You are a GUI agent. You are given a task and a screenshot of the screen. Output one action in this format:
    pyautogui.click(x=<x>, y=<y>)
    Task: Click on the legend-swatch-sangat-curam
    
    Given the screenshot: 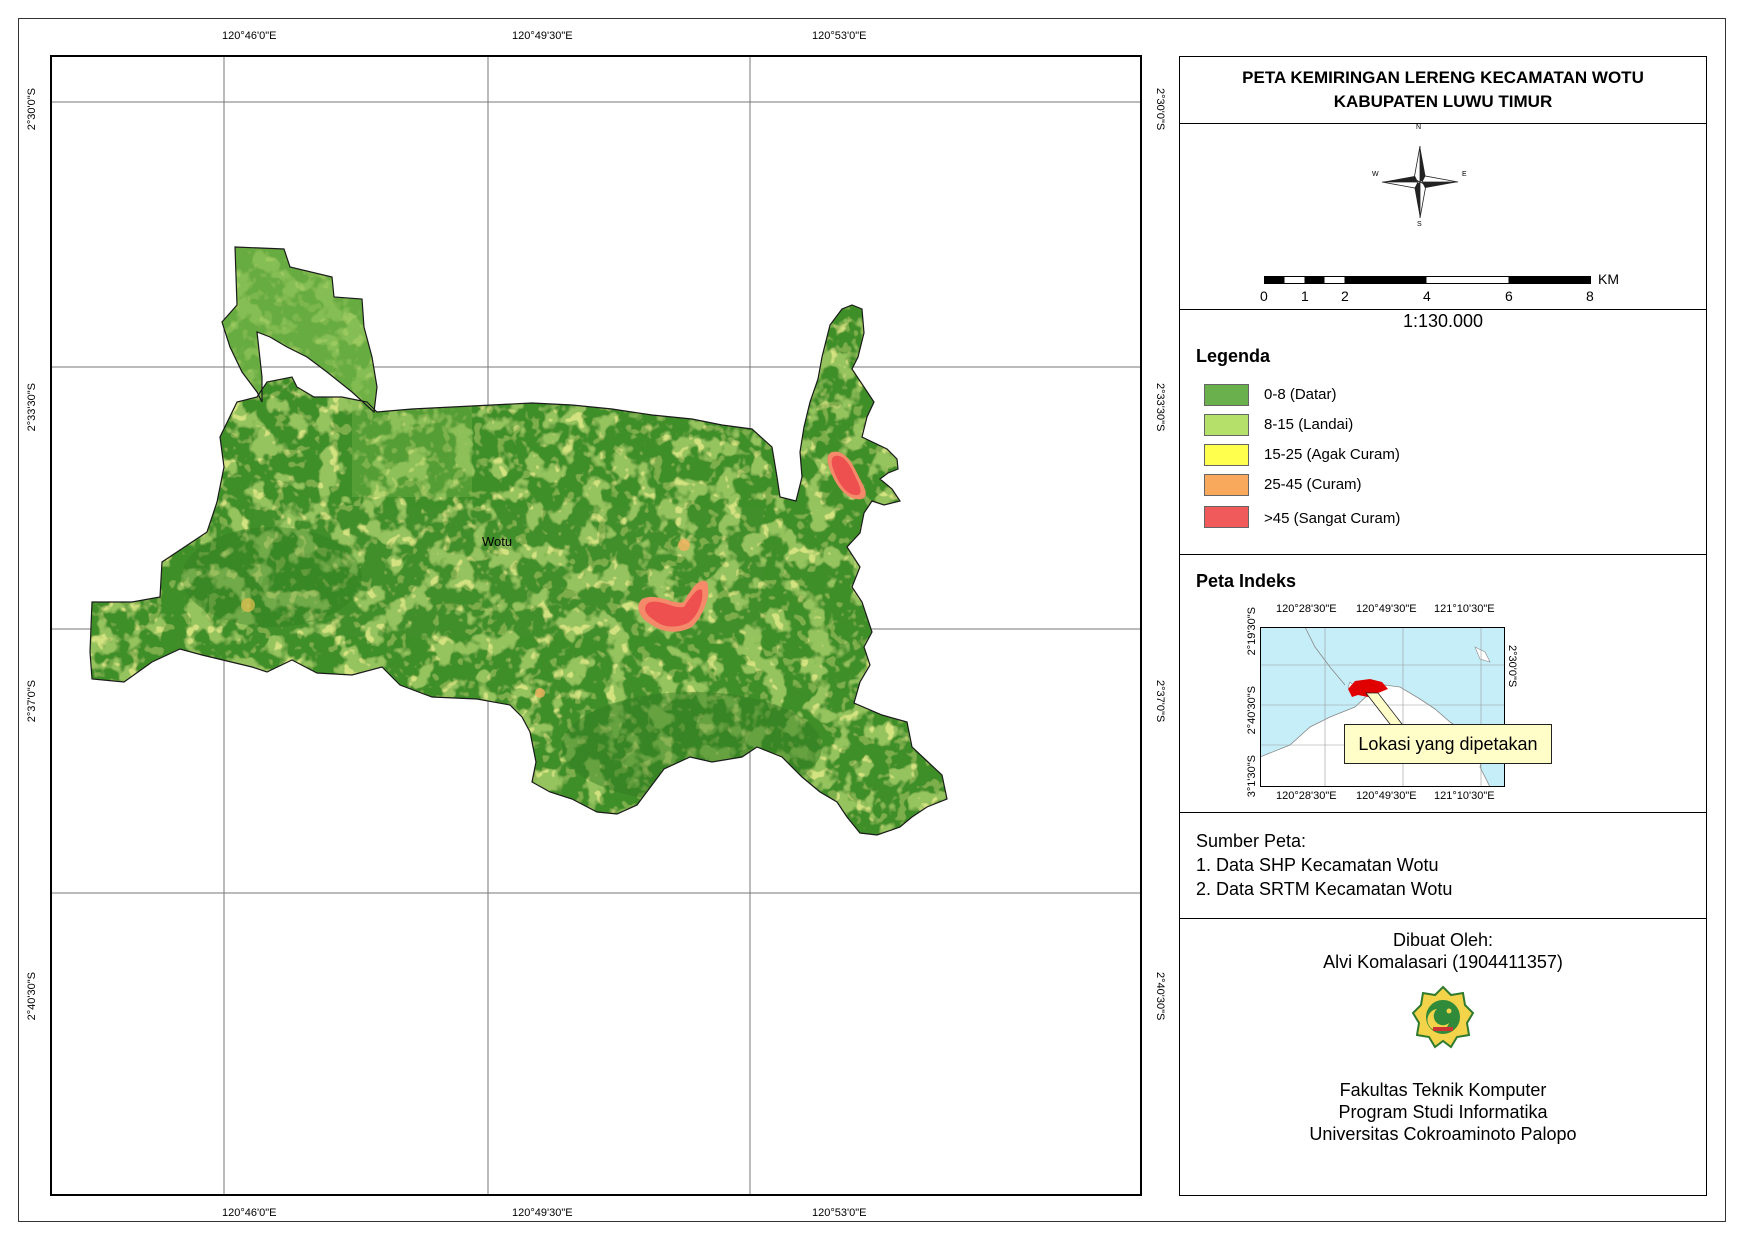 What is the action you would take?
    pyautogui.click(x=1226, y=517)
    